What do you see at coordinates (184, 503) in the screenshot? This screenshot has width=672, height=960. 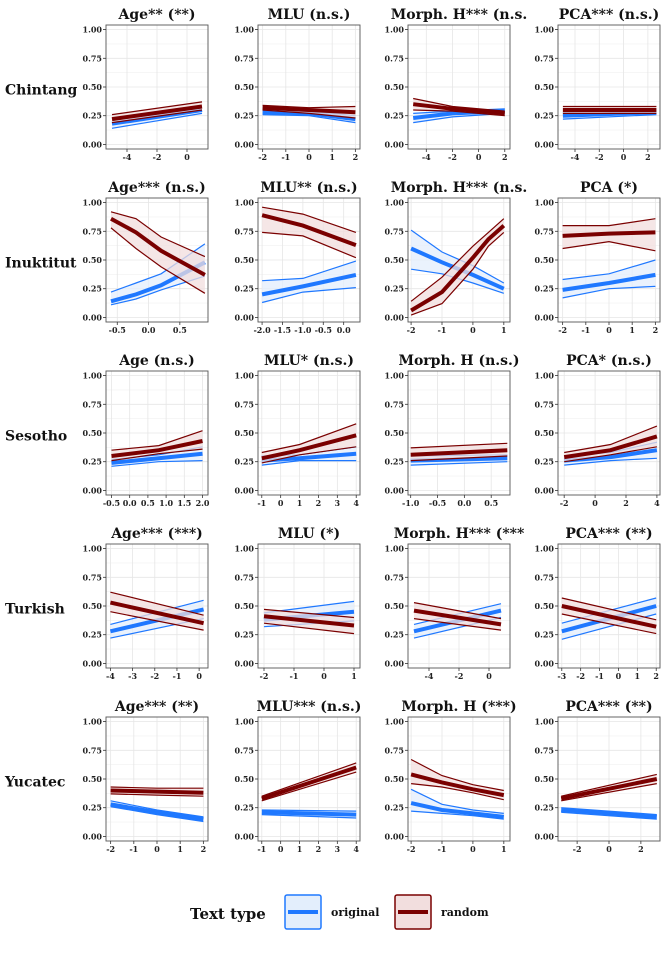 I see `x-tick-label: 1.5` at bounding box center [184, 503].